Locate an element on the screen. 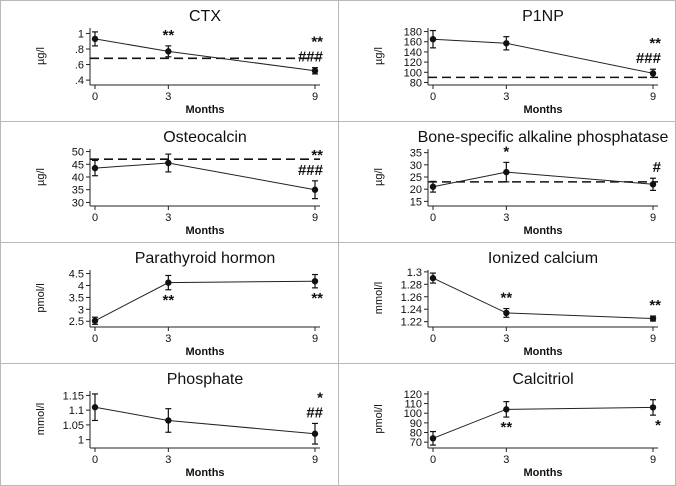  significance-annotation: * ## is located at coordinates (314, 405).